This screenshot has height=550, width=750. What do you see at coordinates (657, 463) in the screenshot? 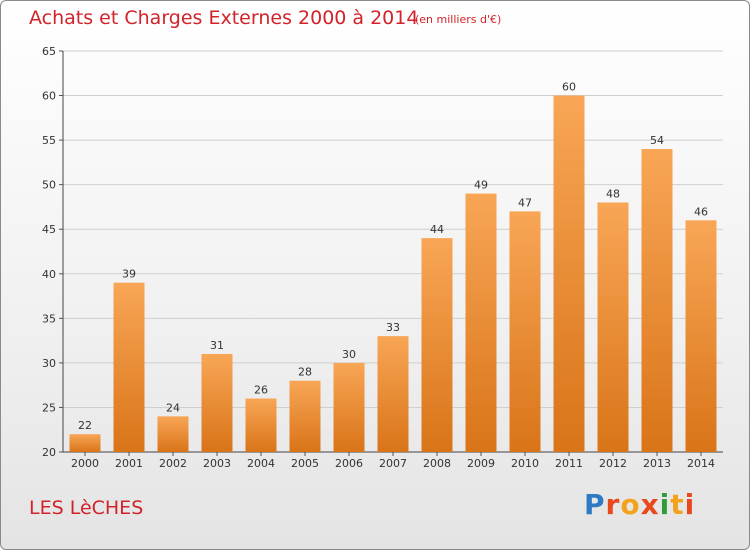
I see `x-tick-label: 2013` at bounding box center [657, 463].